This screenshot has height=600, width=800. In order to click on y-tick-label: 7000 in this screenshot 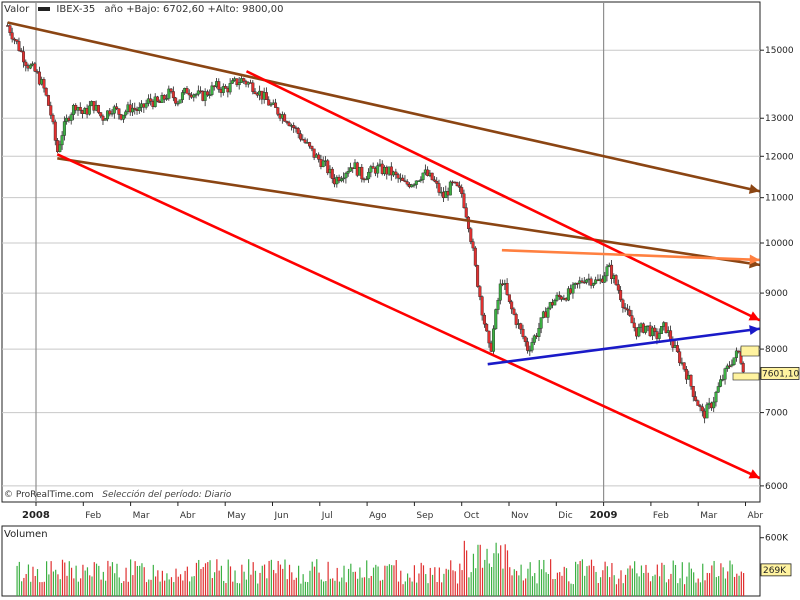, I will do `click(776, 414)`.